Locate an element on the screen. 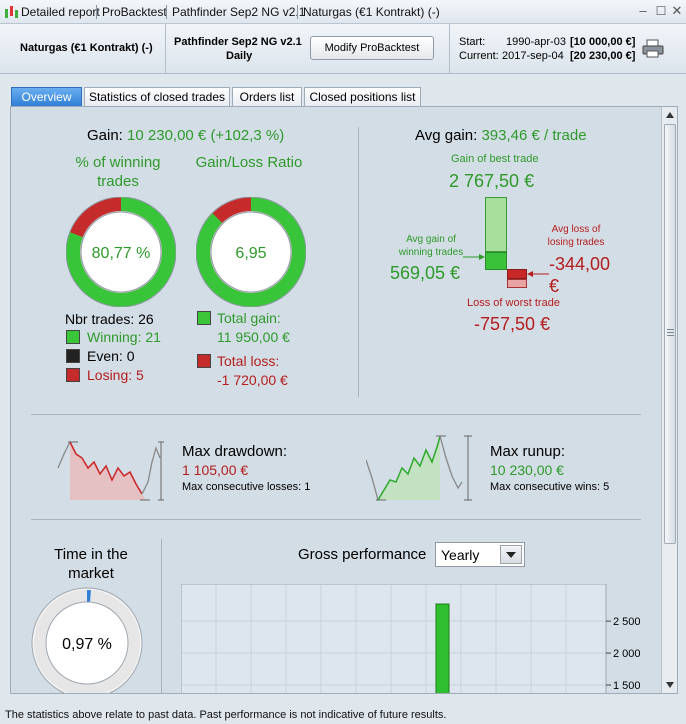  scroll-down-icon is located at coordinates (670, 685).